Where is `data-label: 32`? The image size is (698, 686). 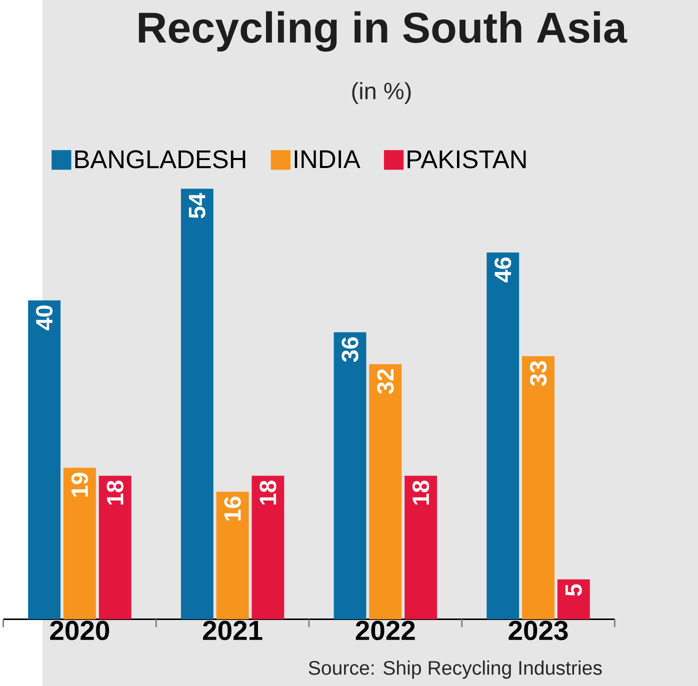
data-label: 32 is located at coordinates (385, 381).